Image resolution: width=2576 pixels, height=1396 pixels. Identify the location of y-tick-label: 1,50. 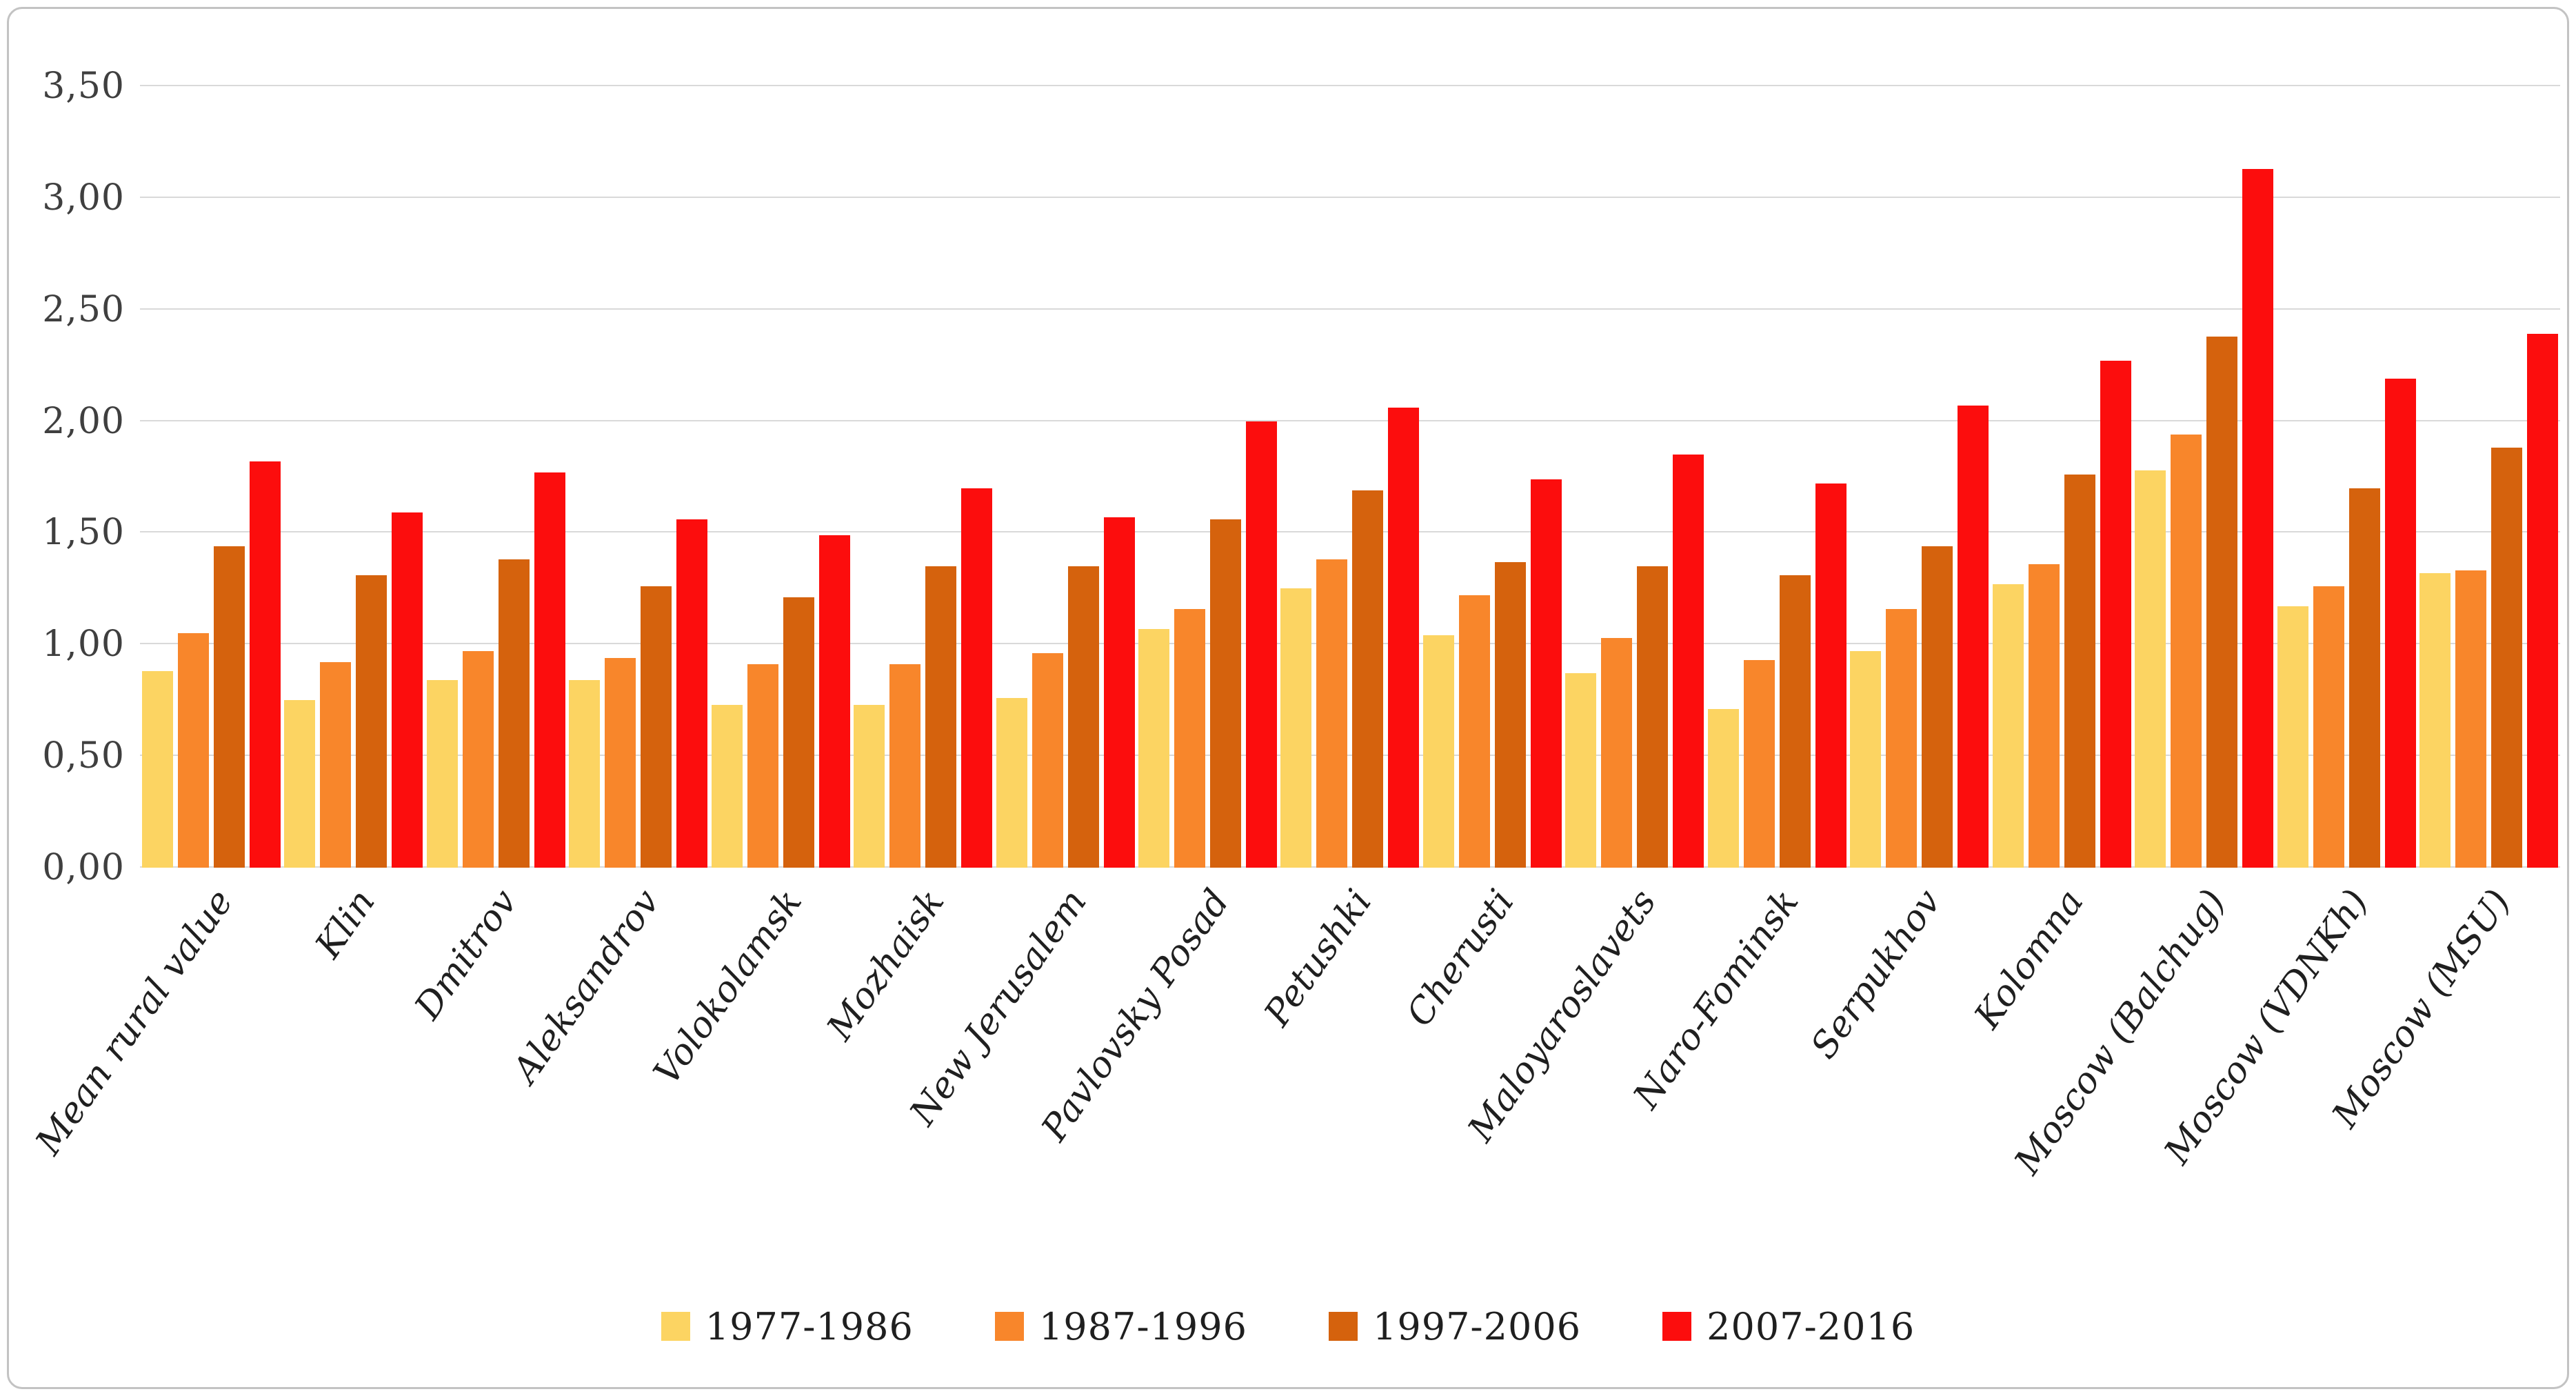
(83, 533).